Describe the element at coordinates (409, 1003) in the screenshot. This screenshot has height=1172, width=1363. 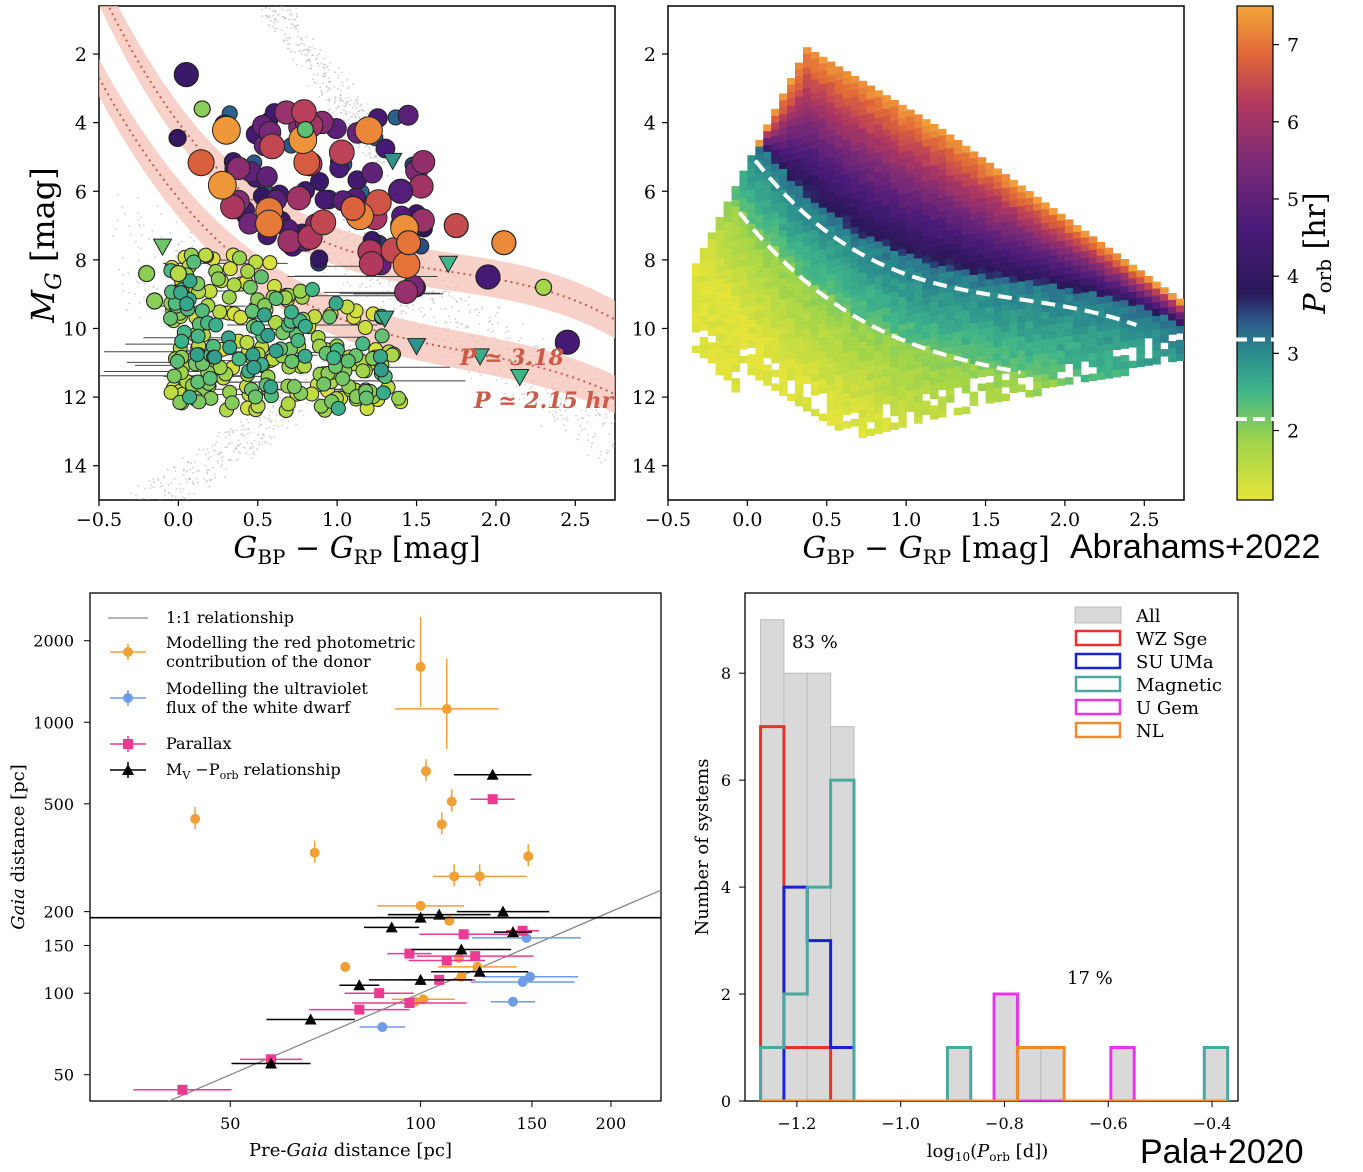
I see `distance-point` at that location.